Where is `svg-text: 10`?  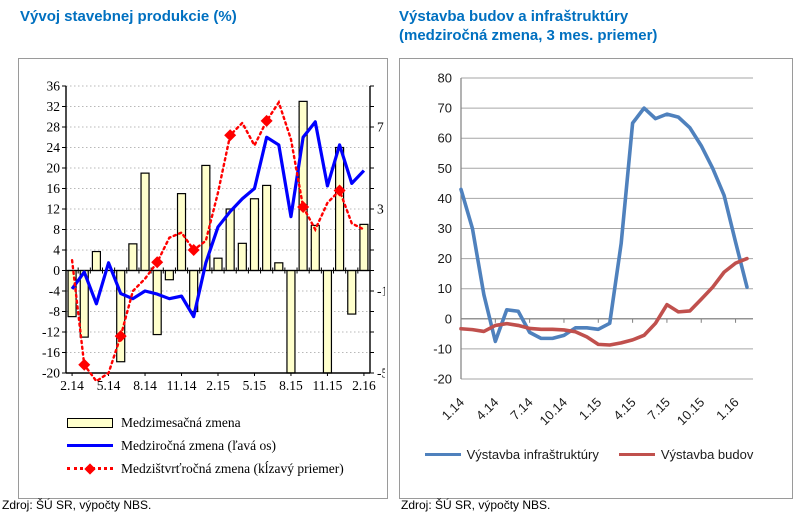 svg-text: 10 is located at coordinates (445, 288).